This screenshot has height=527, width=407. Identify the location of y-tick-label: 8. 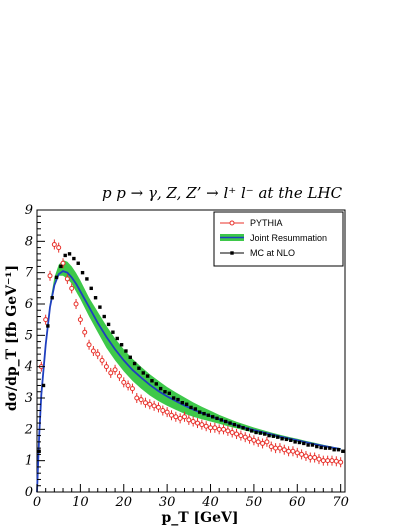
(29, 241).